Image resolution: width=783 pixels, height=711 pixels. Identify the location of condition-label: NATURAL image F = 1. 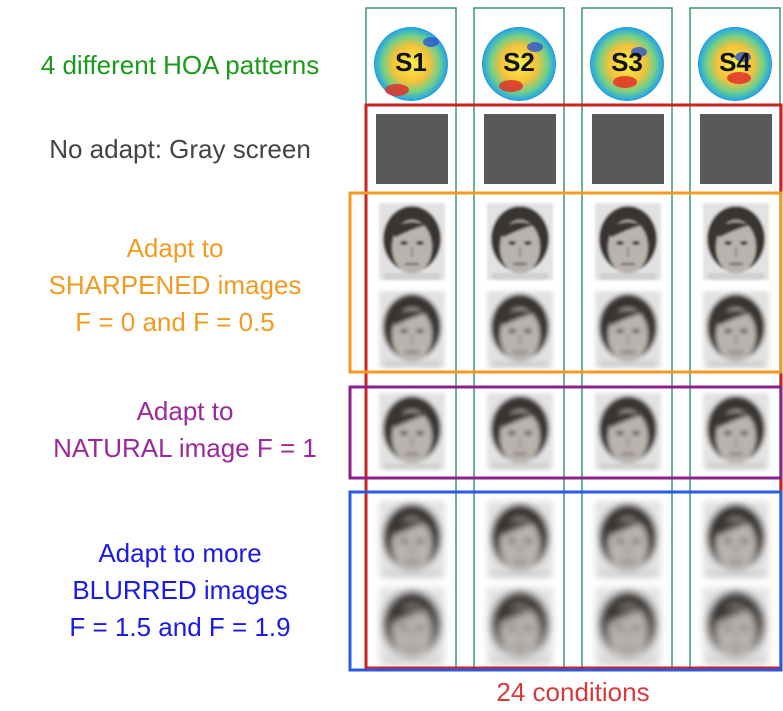
(185, 448).